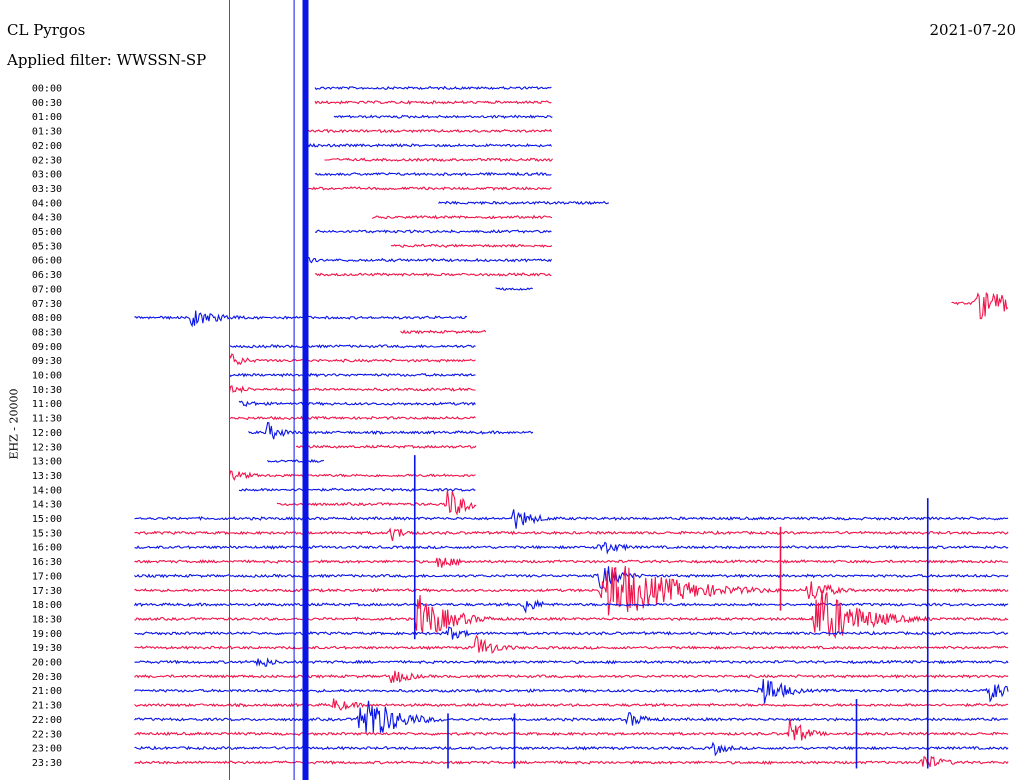 The height and width of the screenshot is (780, 1024). What do you see at coordinates (47, 246) in the screenshot?
I see `time-label: 05:30` at bounding box center [47, 246].